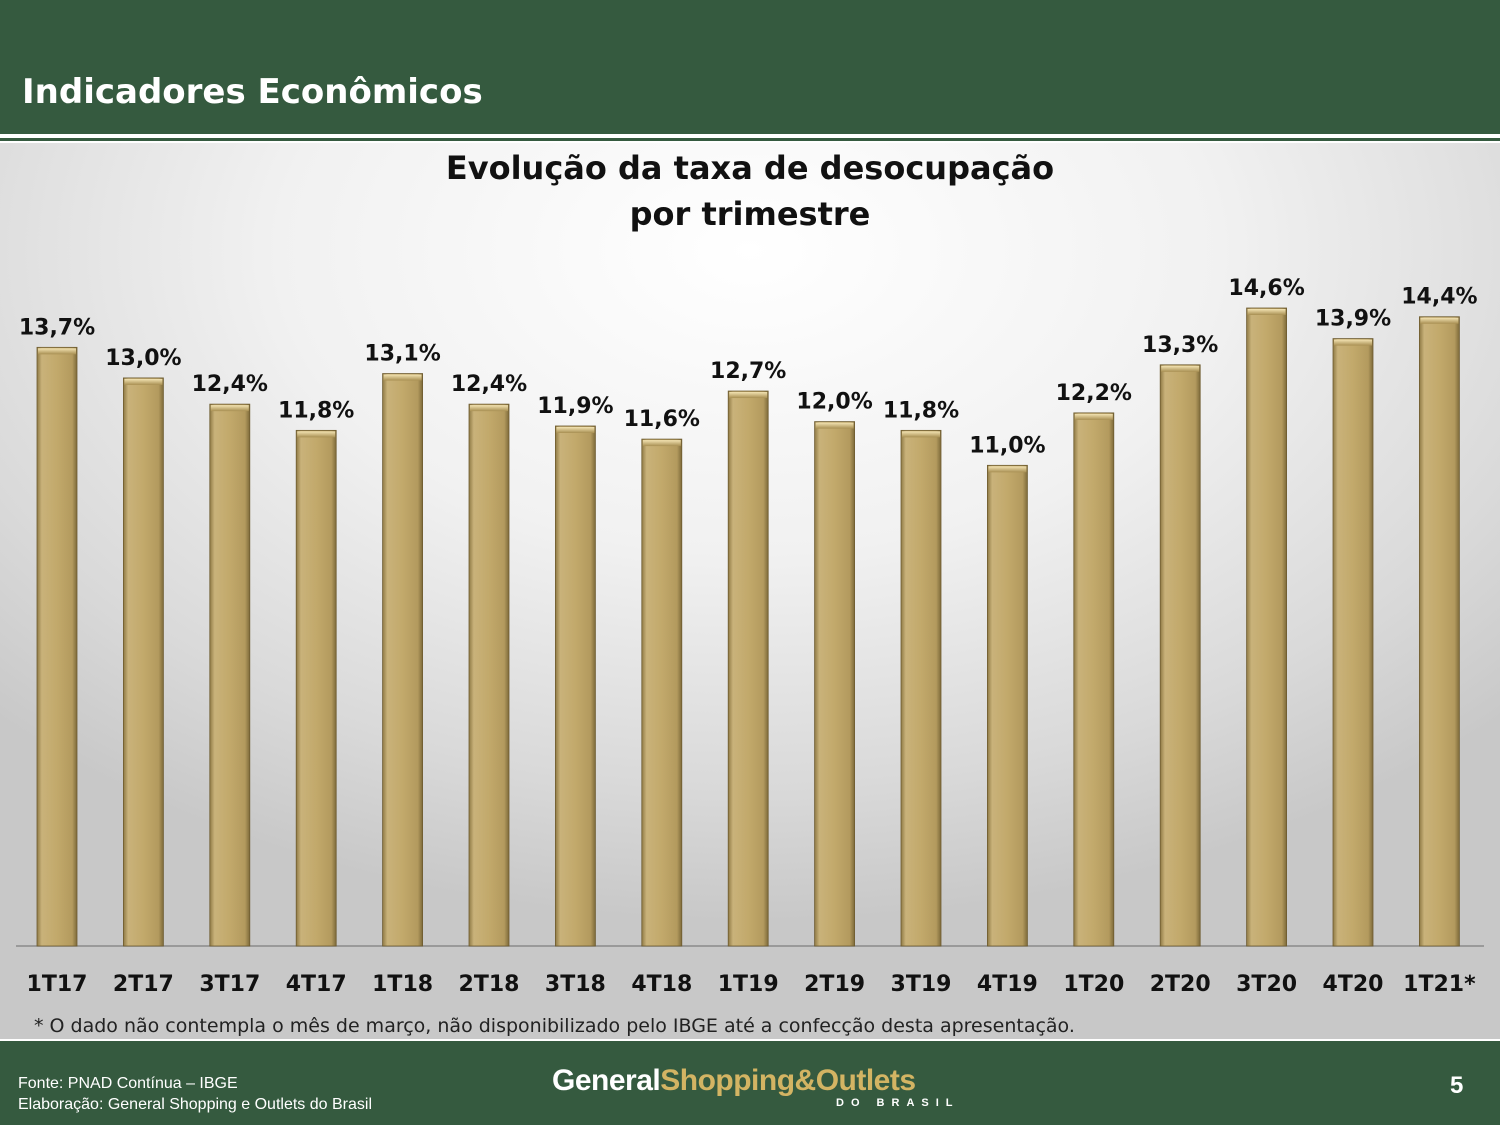 This screenshot has height=1125, width=1500. Describe the element at coordinates (748, 668) in the screenshot. I see `bar-1T19` at that location.